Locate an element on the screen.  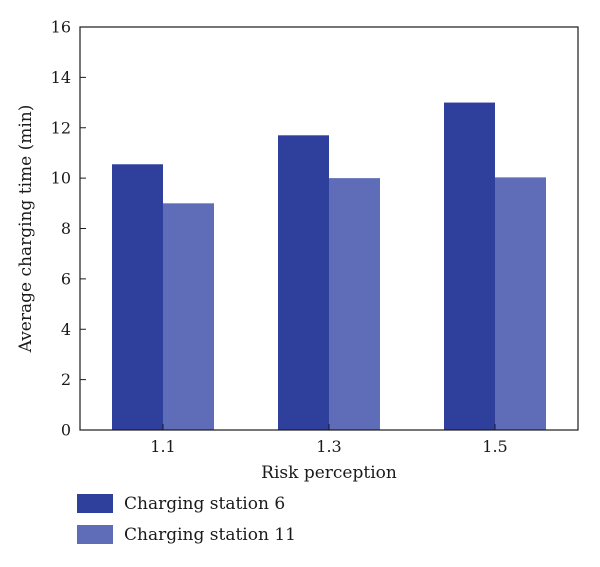
y-tick-label: 0 is located at coordinates (66, 430).